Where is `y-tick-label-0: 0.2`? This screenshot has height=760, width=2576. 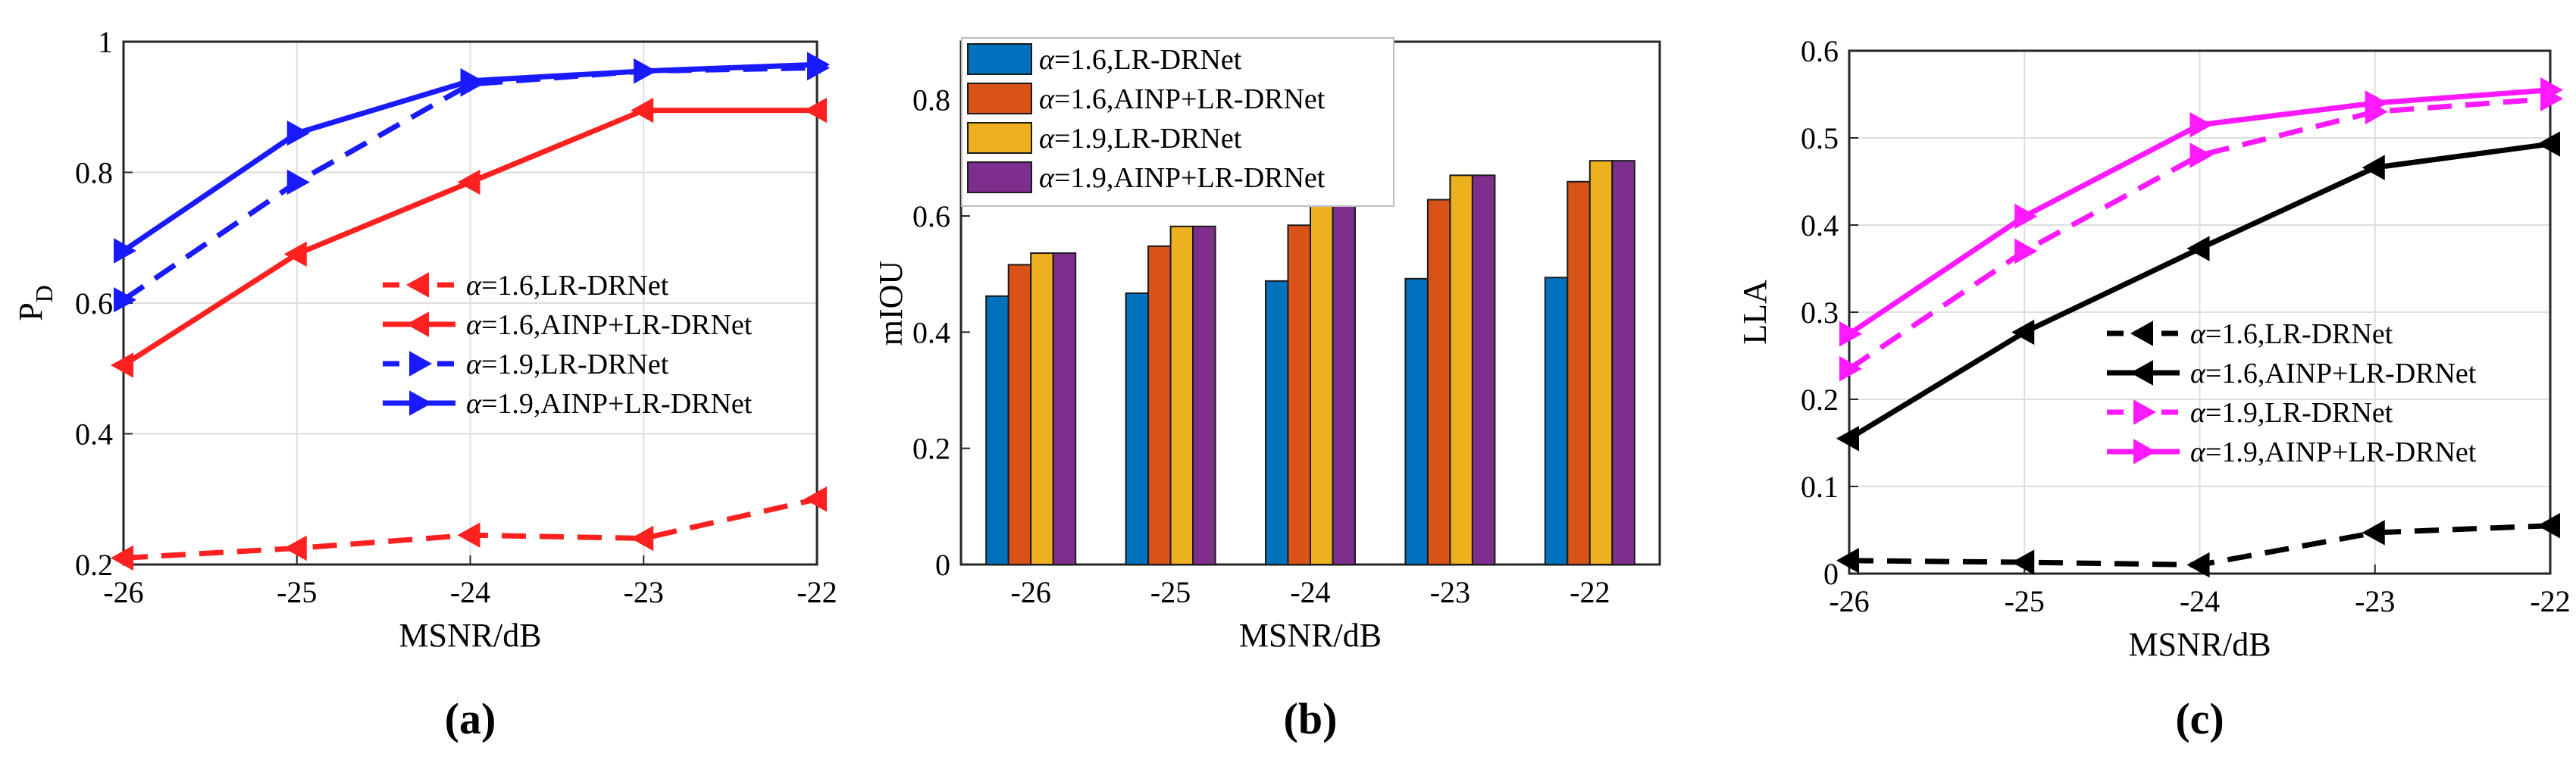 y-tick-label-0: 0.2 is located at coordinates (94, 565).